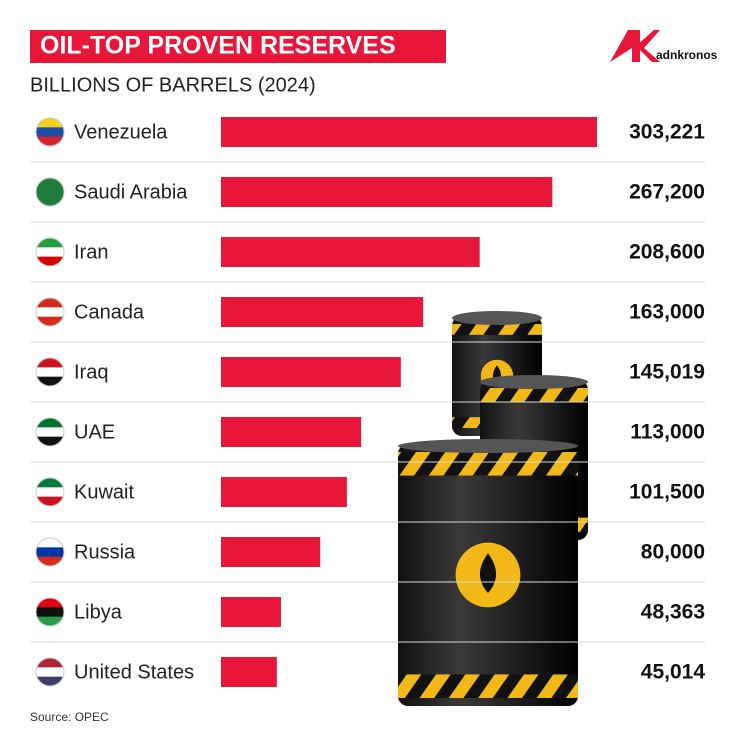 The image size is (750, 750). Describe the element at coordinates (121, 132) in the screenshot. I see `category-label: Venezuela` at that location.